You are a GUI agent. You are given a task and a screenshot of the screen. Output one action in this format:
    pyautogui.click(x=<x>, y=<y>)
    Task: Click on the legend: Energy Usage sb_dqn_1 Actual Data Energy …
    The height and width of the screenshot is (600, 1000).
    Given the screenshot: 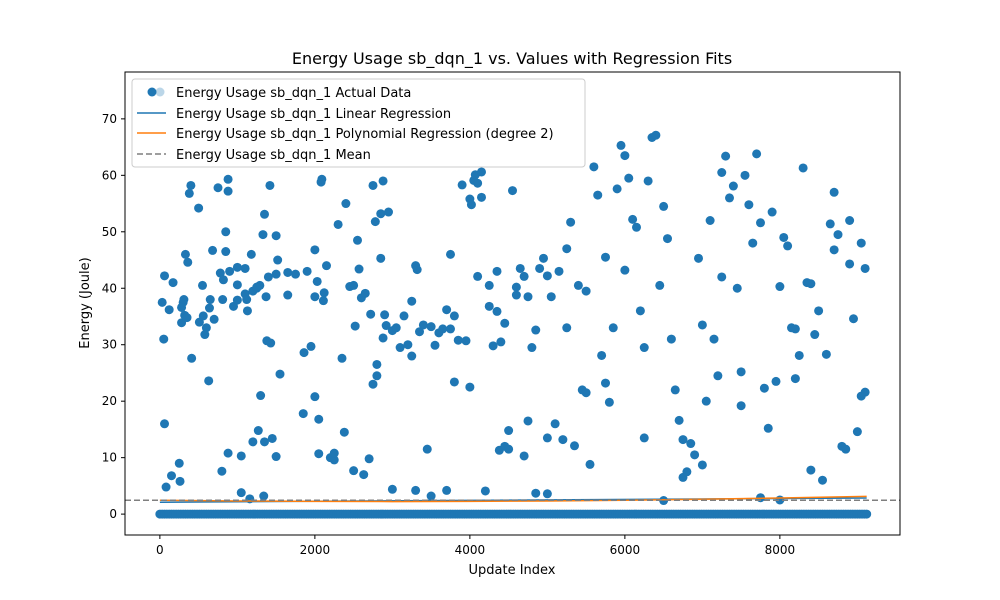 What is the action you would take?
    pyautogui.click(x=358, y=123)
    